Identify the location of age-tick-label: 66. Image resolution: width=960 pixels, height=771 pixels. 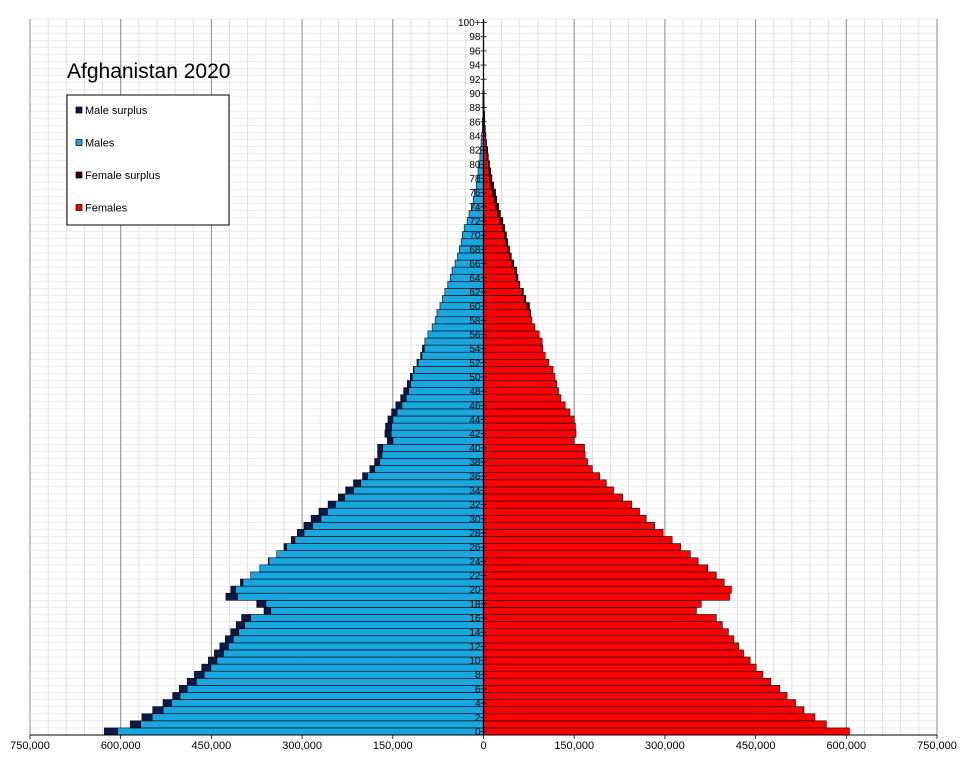
(475, 264).